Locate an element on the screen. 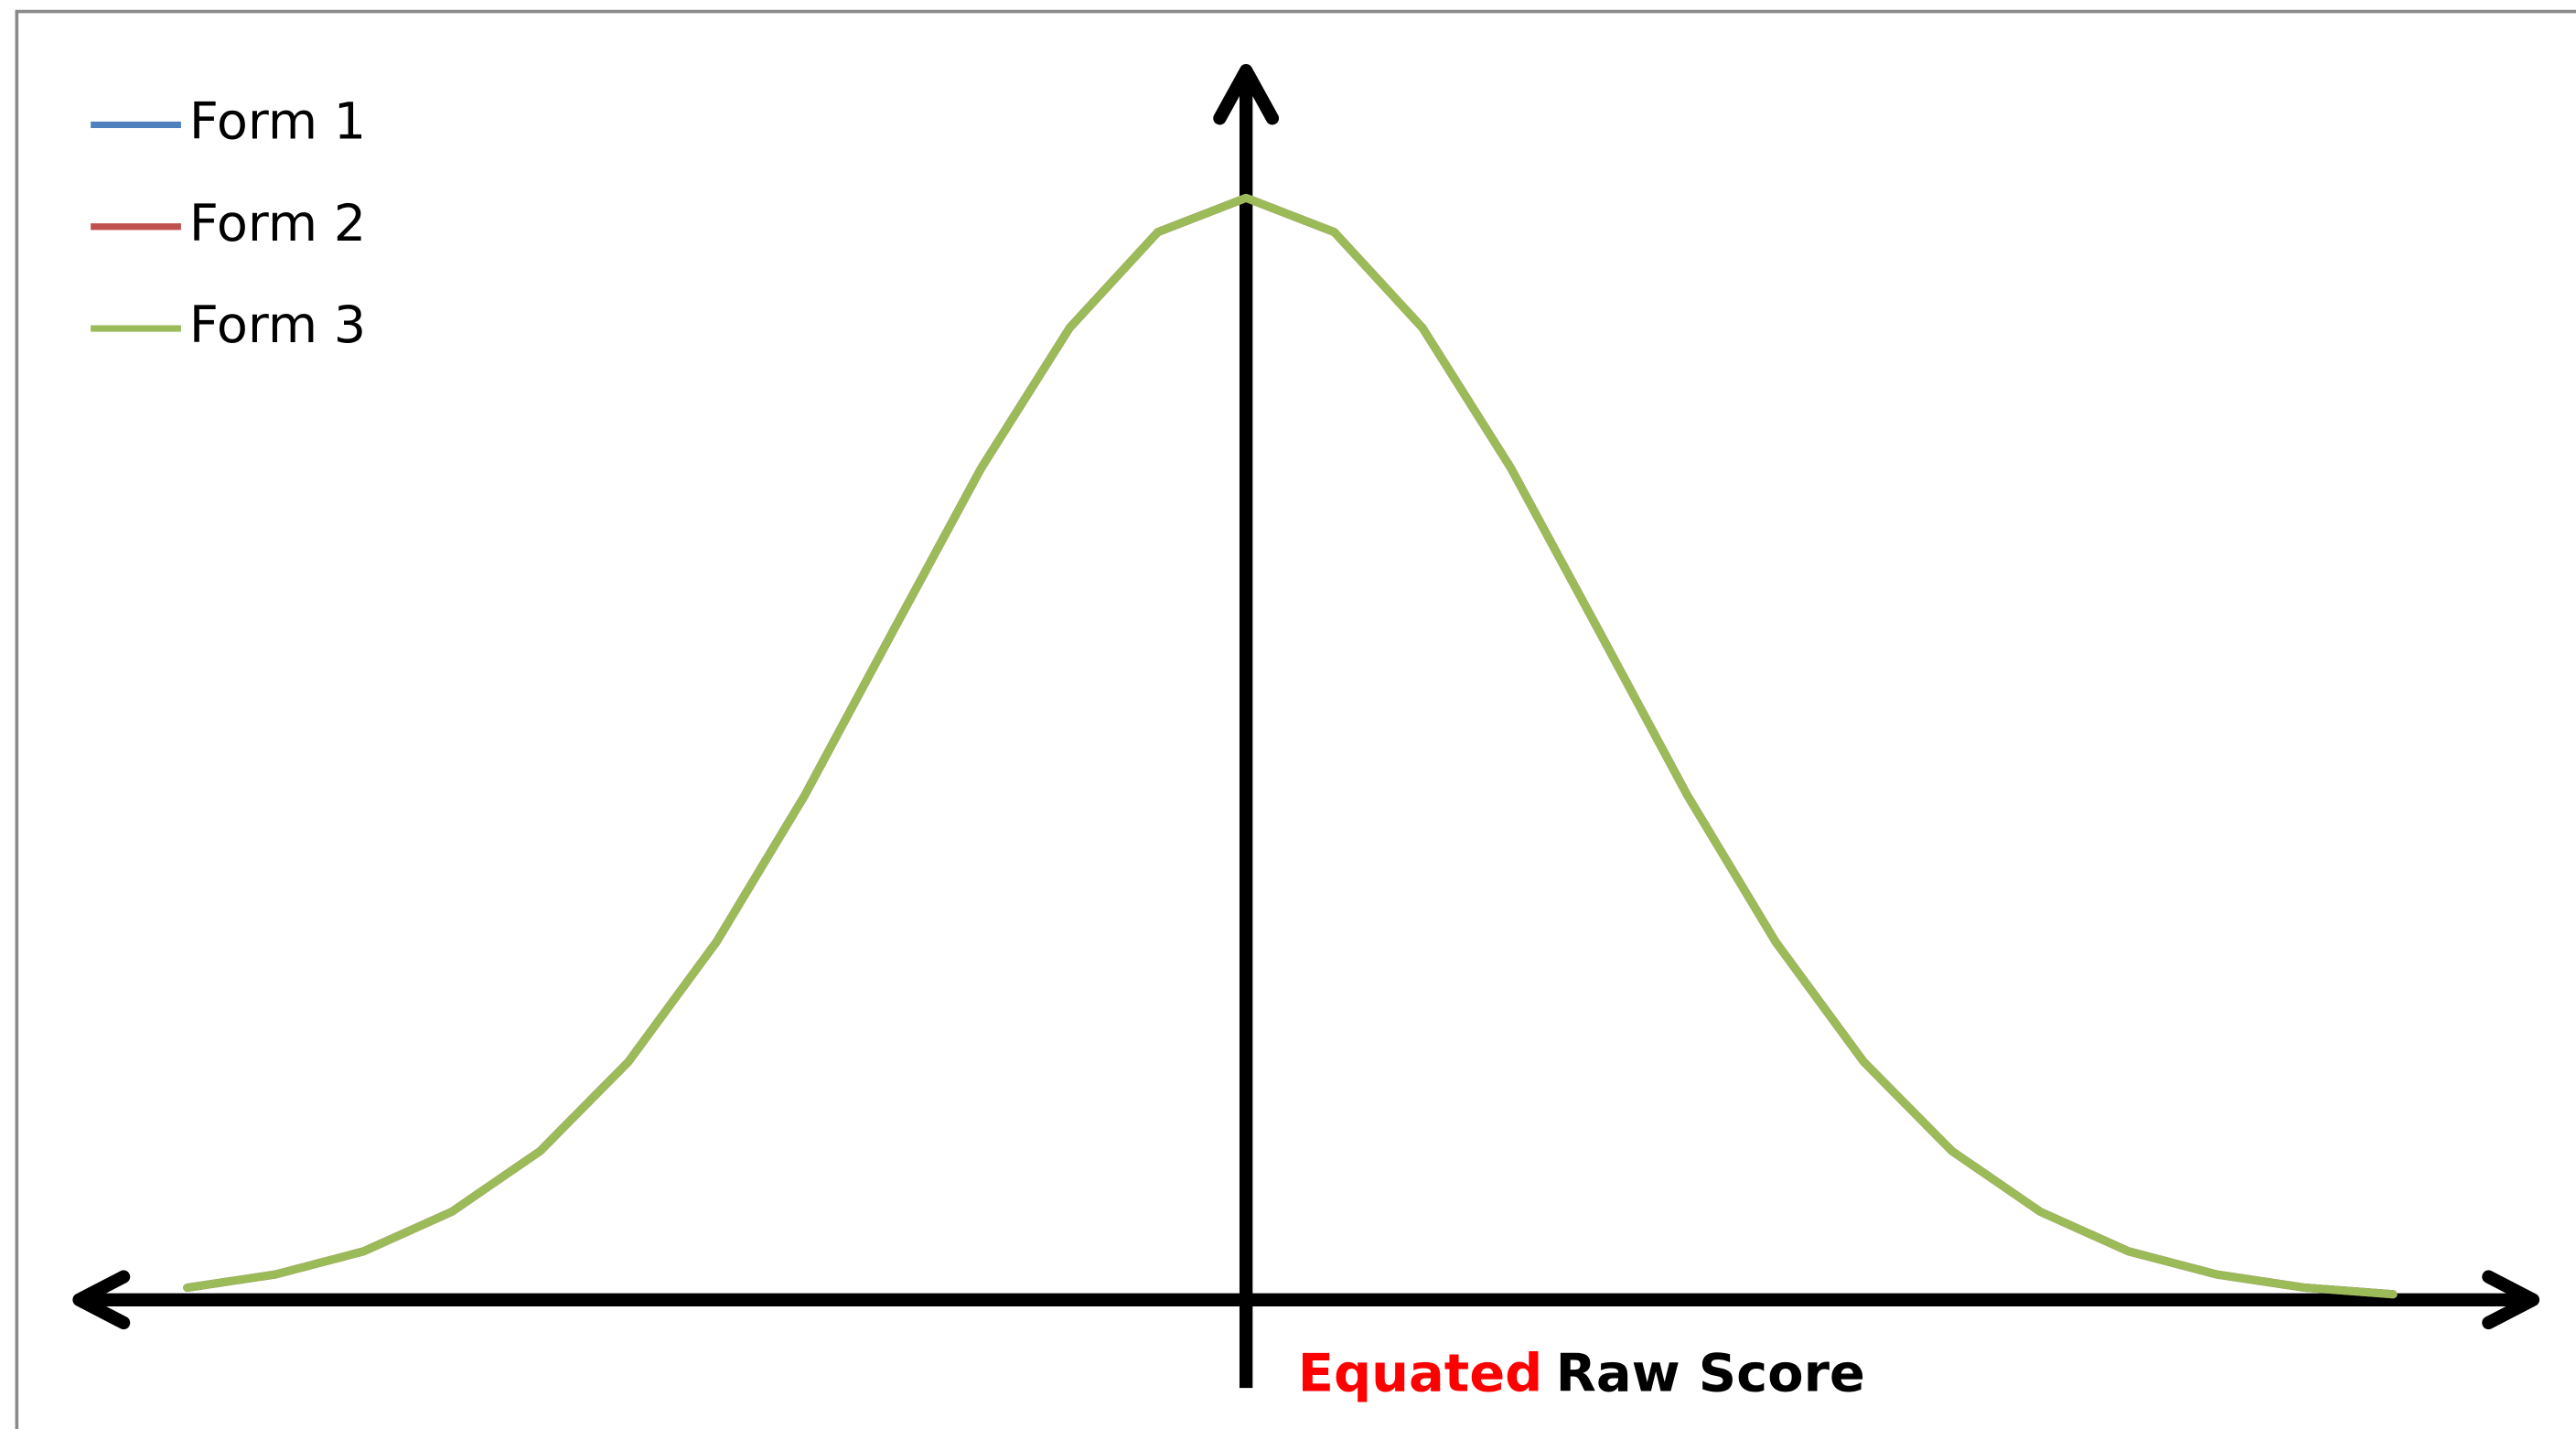 The width and height of the screenshot is (2576, 1429). x-axis-label: Equated Raw Score is located at coordinates (1582, 1373).